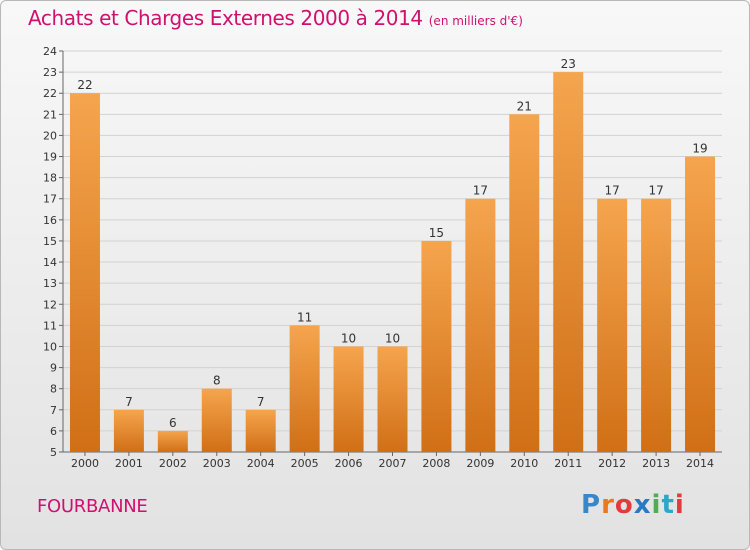  Describe the element at coordinates (304, 388) in the screenshot. I see `bar-2005` at that location.